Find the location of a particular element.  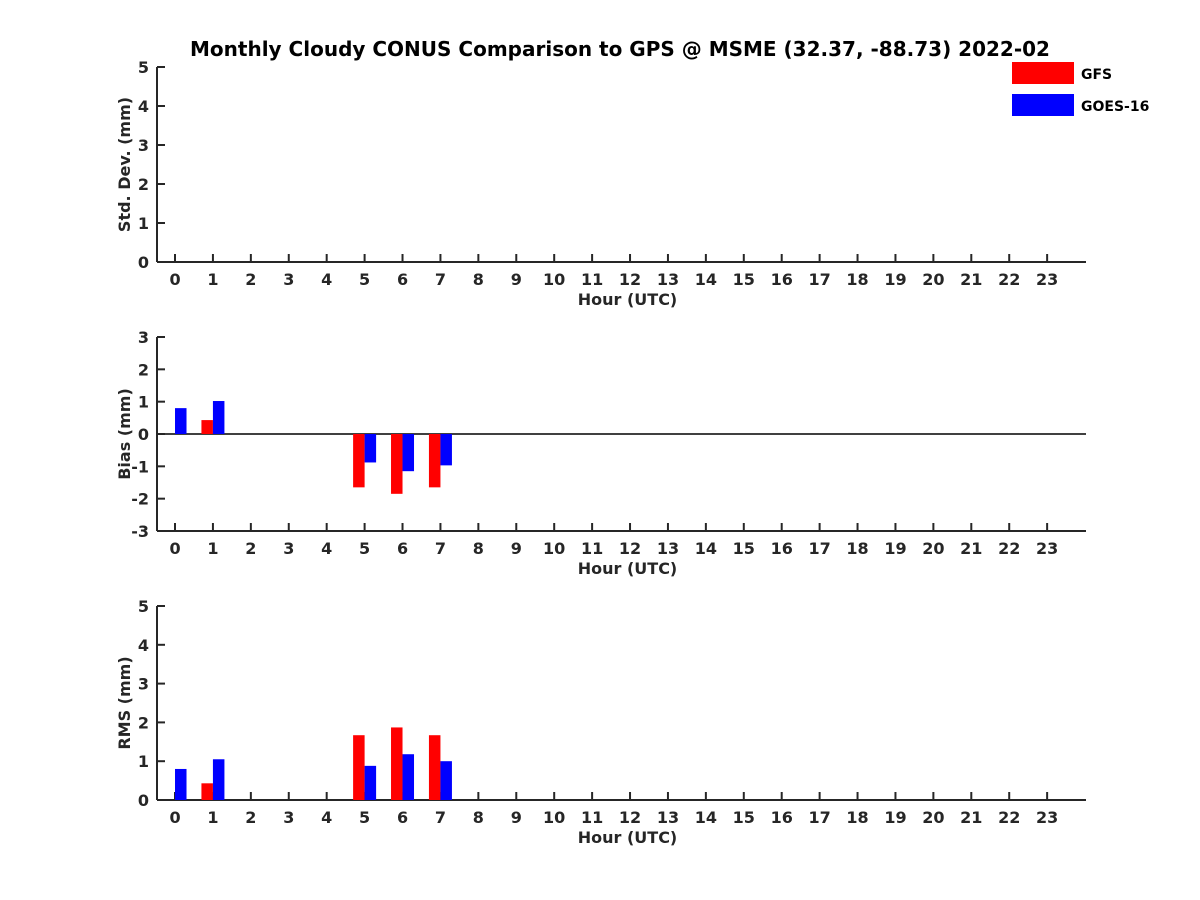

y-tick-label: -1 is located at coordinates (140, 466).